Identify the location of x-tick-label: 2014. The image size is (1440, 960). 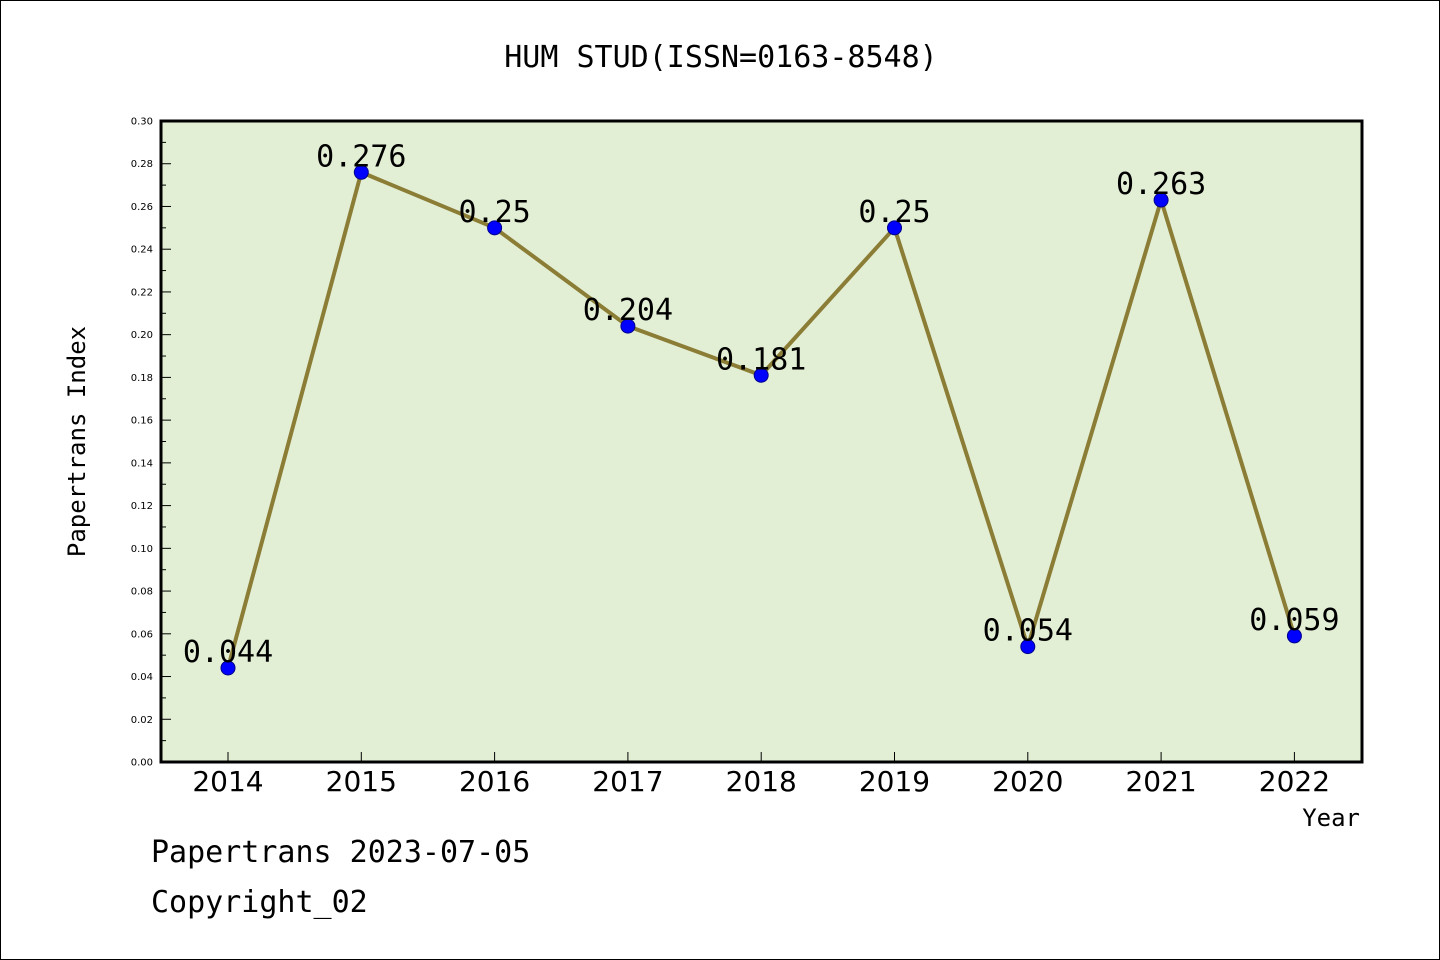
(227, 781).